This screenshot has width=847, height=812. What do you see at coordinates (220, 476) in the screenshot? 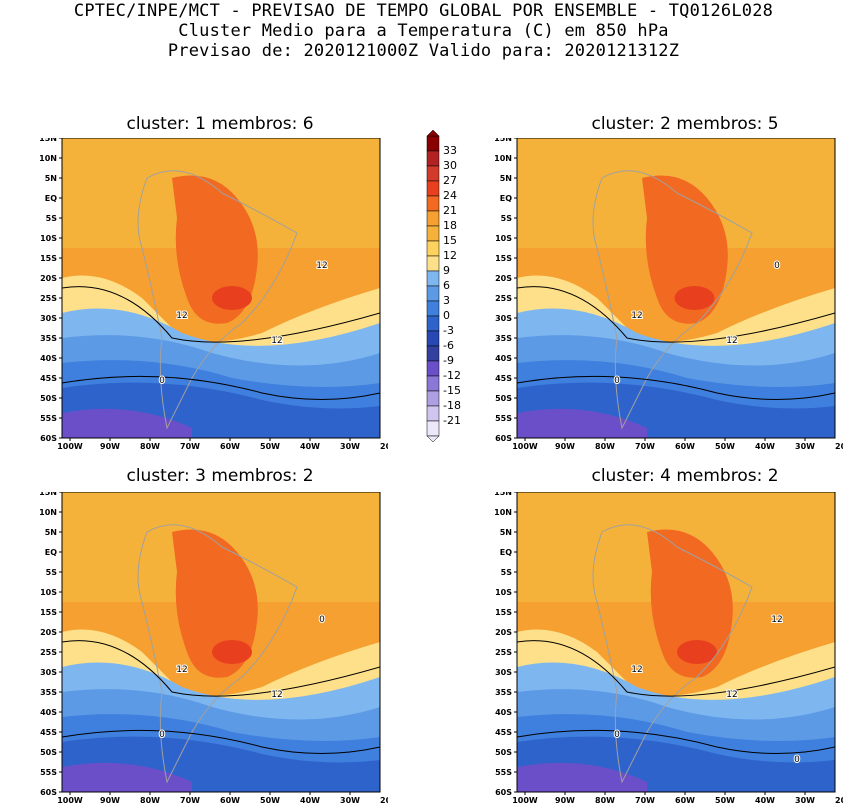
I see `panel-title: cluster: 3 membros: 2` at bounding box center [220, 476].